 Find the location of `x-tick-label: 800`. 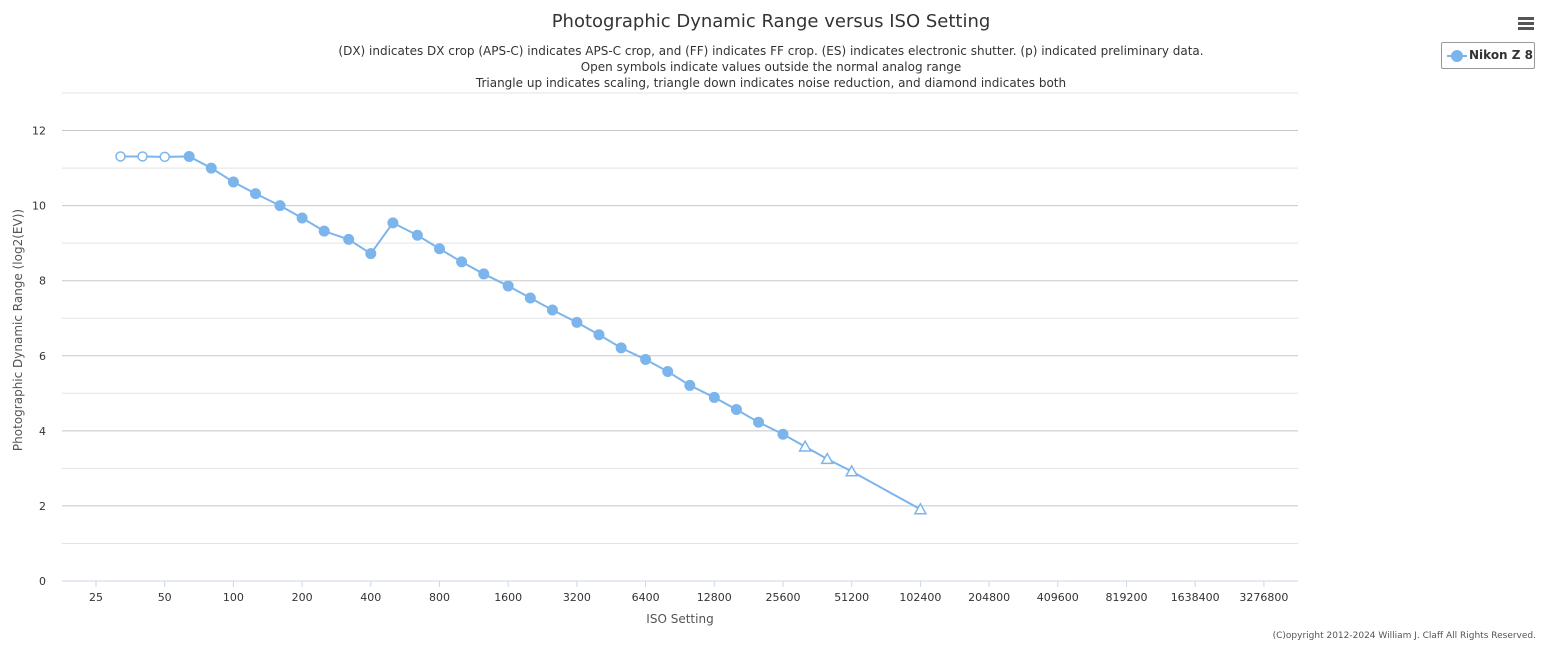

x-tick-label: 800 is located at coordinates (439, 597).